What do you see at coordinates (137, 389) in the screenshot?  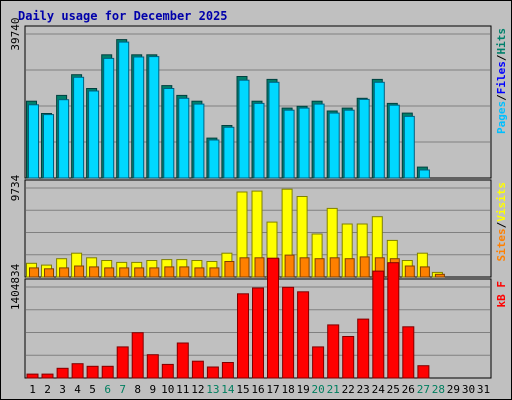 I see `x-tick-label: 8` at bounding box center [137, 389].